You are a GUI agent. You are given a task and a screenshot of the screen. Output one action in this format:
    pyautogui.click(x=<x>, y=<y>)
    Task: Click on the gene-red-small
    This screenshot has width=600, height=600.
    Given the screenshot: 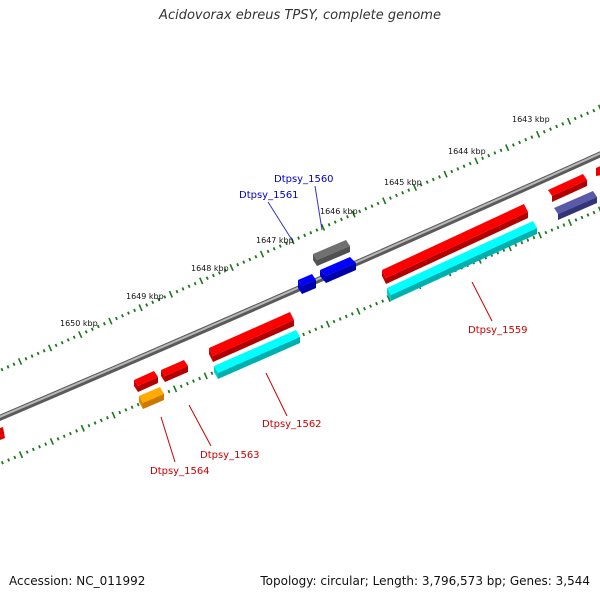 What is the action you would take?
    pyautogui.click(x=146, y=381)
    